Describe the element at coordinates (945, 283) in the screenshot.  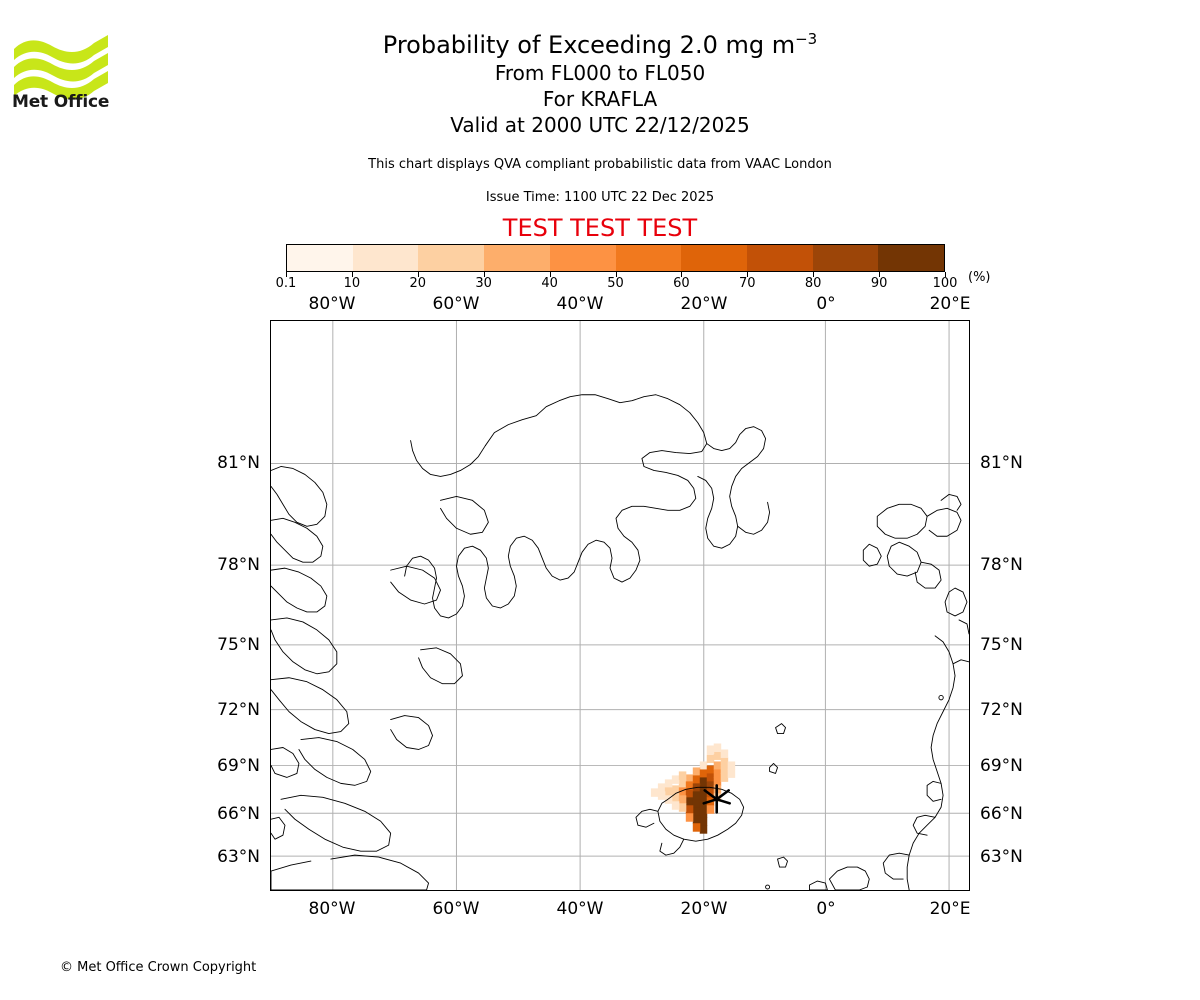
I see `colorbar-tick-label-10: 100` at that location.